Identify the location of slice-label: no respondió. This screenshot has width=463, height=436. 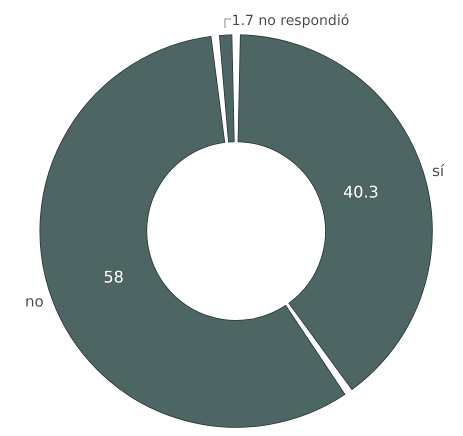
(304, 21).